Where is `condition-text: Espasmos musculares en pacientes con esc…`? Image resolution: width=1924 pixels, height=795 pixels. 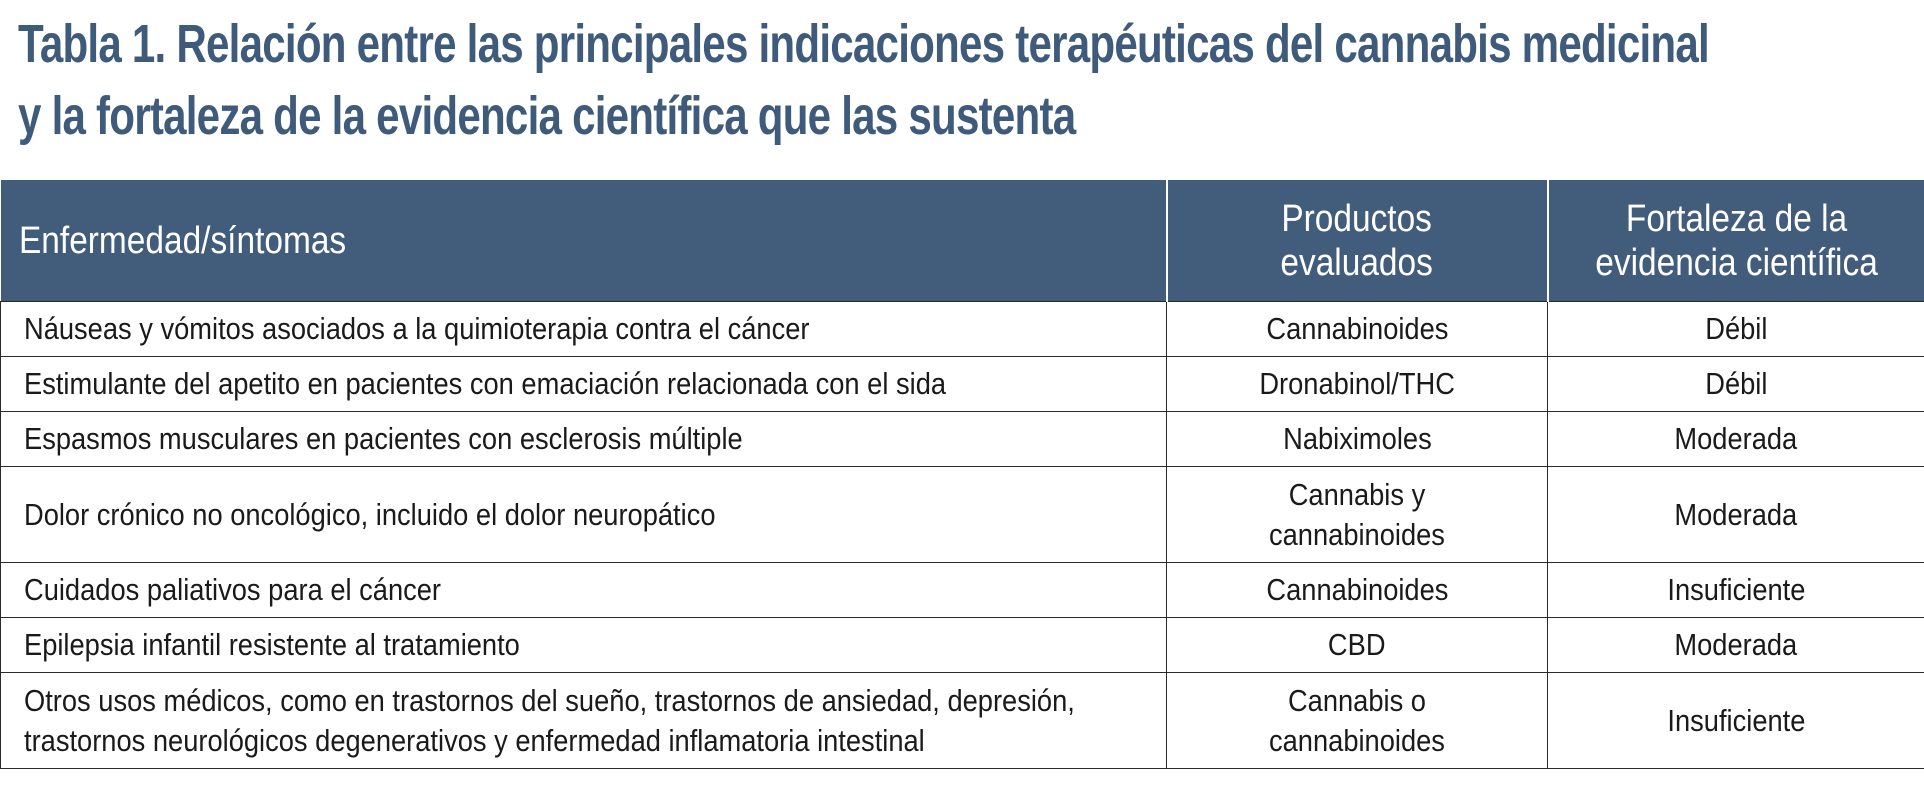 condition-text: Espasmos musculares en pacientes con esc… is located at coordinates (383, 438).